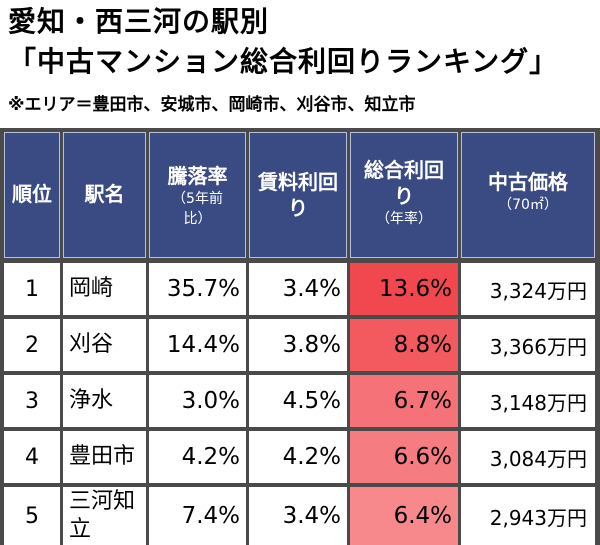 Image resolution: width=600 pixels, height=545 pixels. Describe the element at coordinates (212, 105) in the screenshot. I see `area-note: ※エリア＝豊田市、安城市、岡崎市、刈谷市、知立市` at that location.